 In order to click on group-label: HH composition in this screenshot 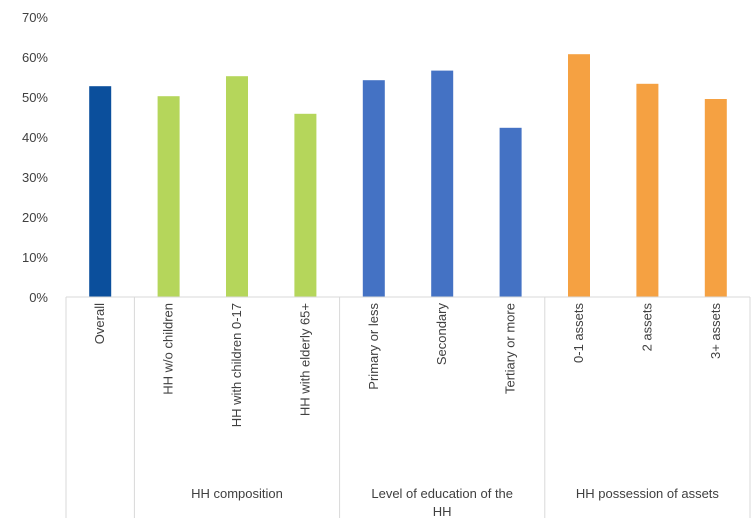, I will do `click(237, 493)`.